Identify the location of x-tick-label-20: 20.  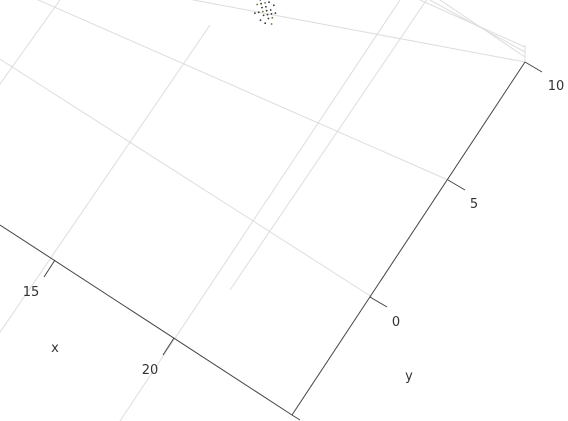
(150, 370).